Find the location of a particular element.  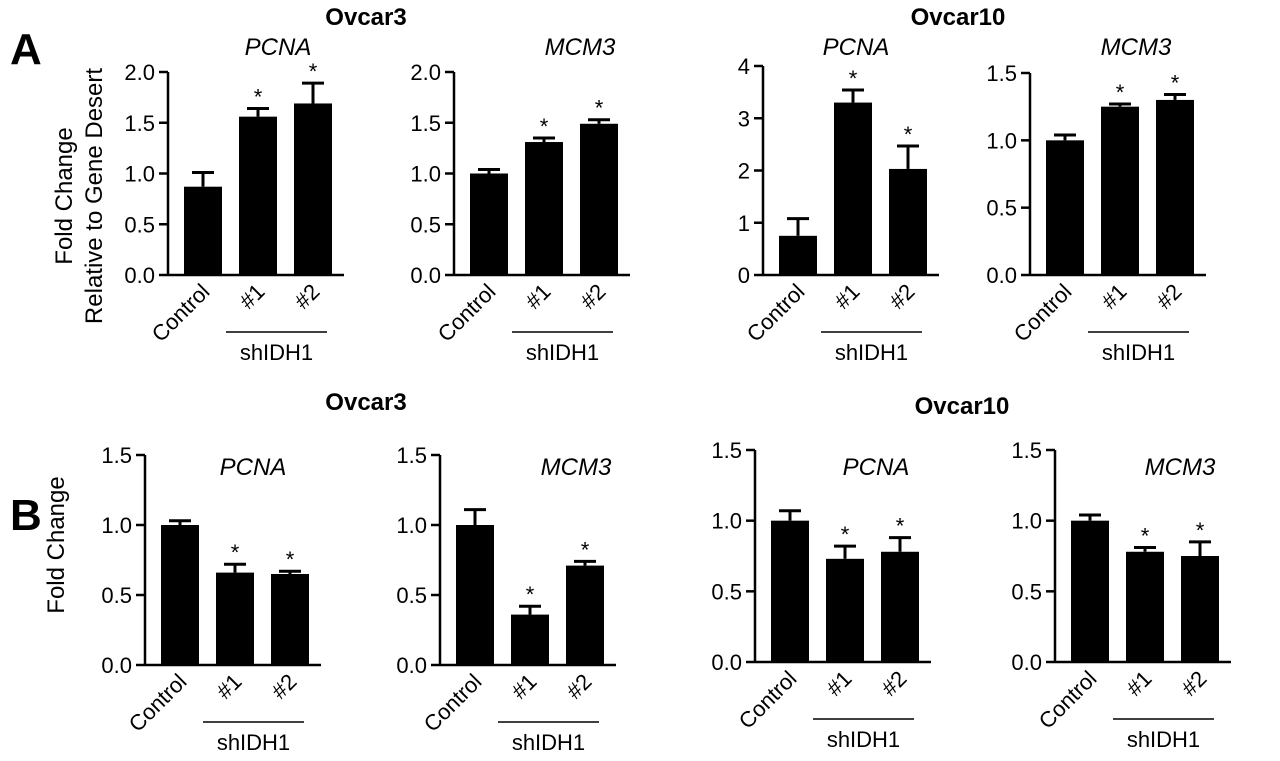

bar-chart: MCM3 0.0 0.5 1.0 1.5 2.0 * * Control #1 #2 shIDH1 is located at coordinates (520, 199).